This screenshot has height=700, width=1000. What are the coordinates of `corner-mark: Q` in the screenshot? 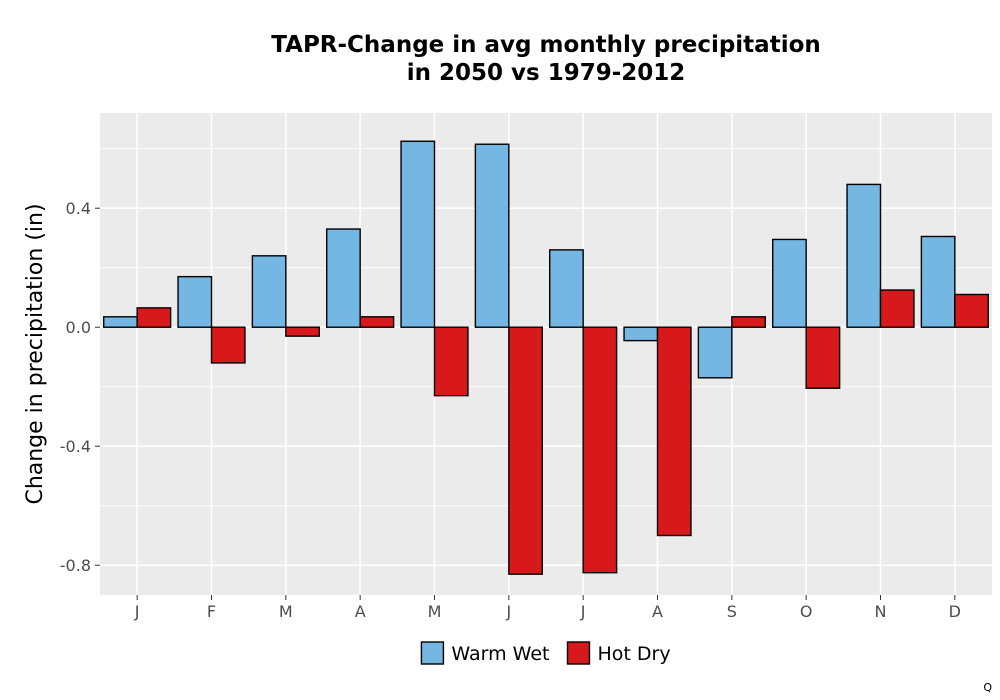 It's located at (987, 687).